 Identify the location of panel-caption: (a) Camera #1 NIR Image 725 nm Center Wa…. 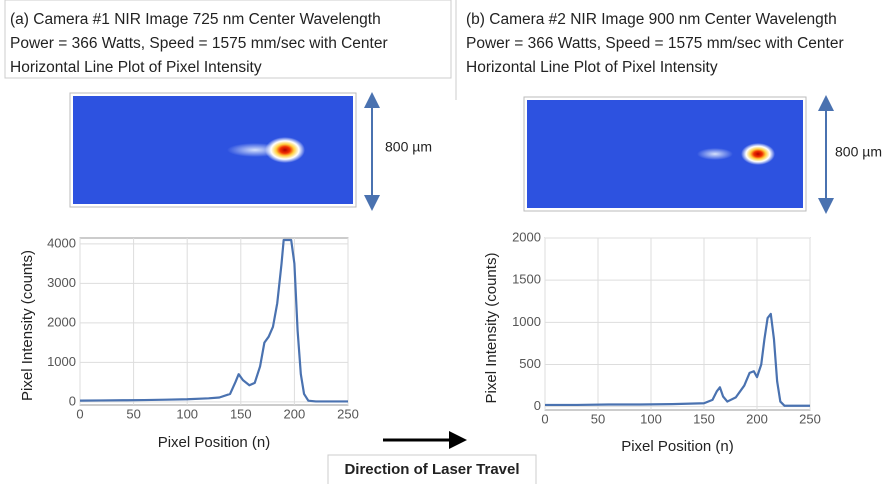
(195, 19).